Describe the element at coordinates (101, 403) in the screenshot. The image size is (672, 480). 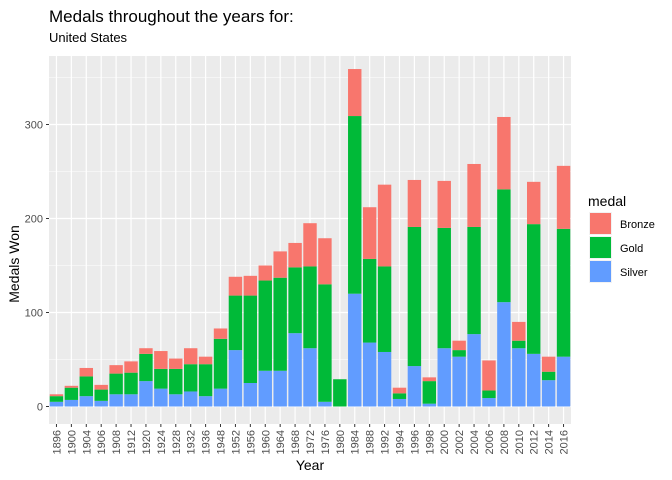
I see `bar-silver-1906` at that location.